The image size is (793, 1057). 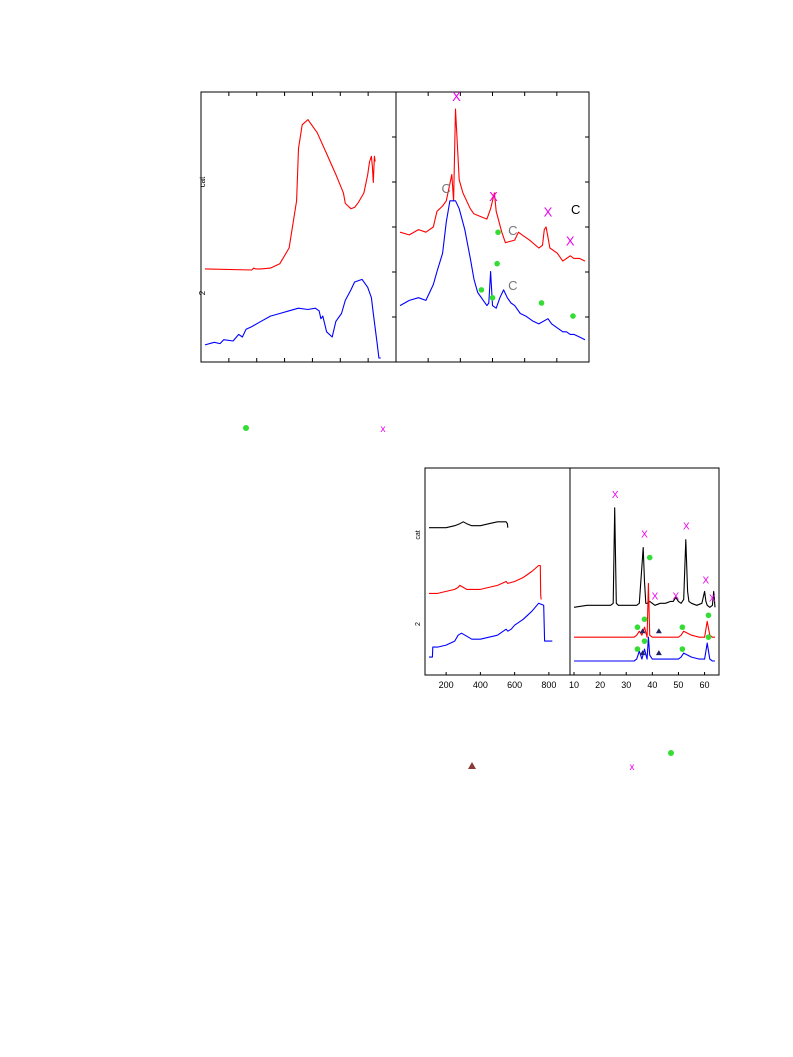 What do you see at coordinates (514, 685) in the screenshot?
I see `x-tick-label: 600` at bounding box center [514, 685].